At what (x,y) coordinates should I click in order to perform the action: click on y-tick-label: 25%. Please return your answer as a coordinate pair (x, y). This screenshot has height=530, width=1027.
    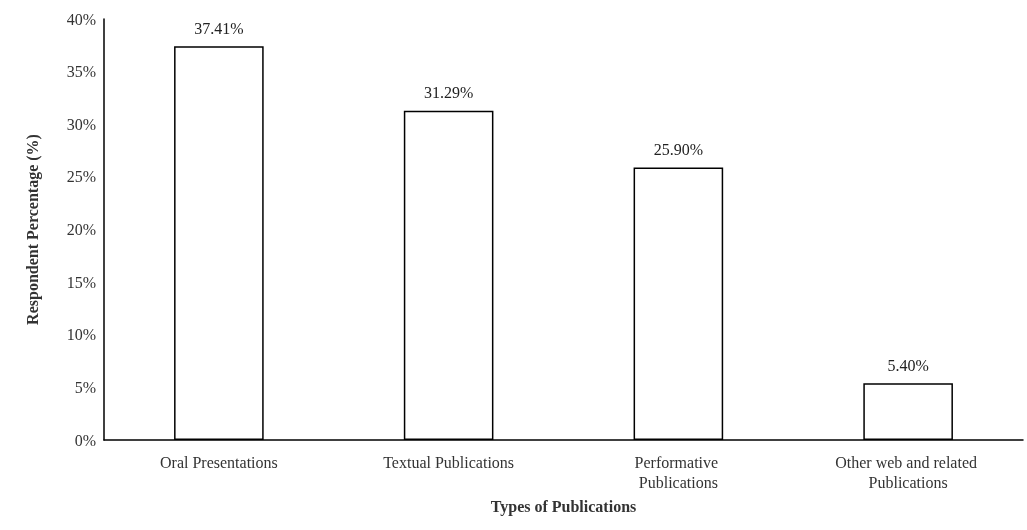
    Looking at the image, I should click on (81, 177).